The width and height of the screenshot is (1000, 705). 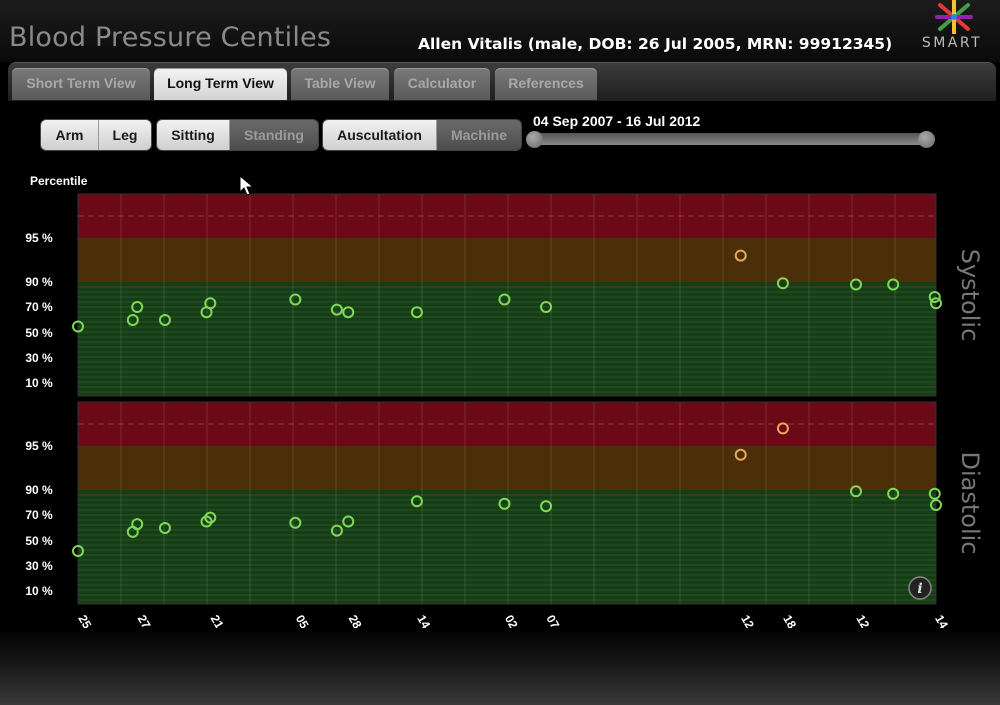 What do you see at coordinates (220, 84) in the screenshot?
I see `tab-long-term-view: Long Term View` at bounding box center [220, 84].